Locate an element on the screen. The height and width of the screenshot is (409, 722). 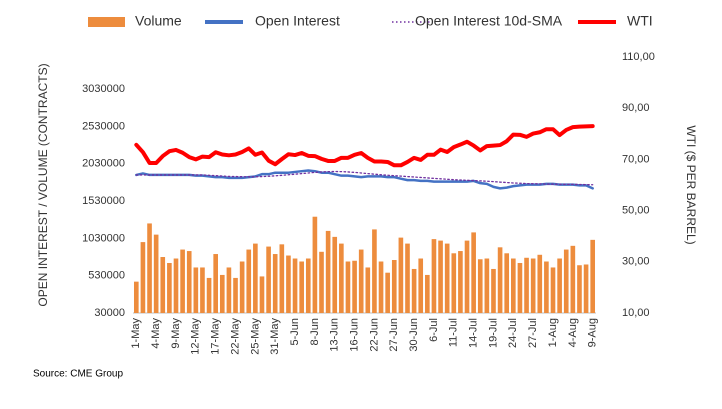
legend-swatch is located at coordinates (106, 22).